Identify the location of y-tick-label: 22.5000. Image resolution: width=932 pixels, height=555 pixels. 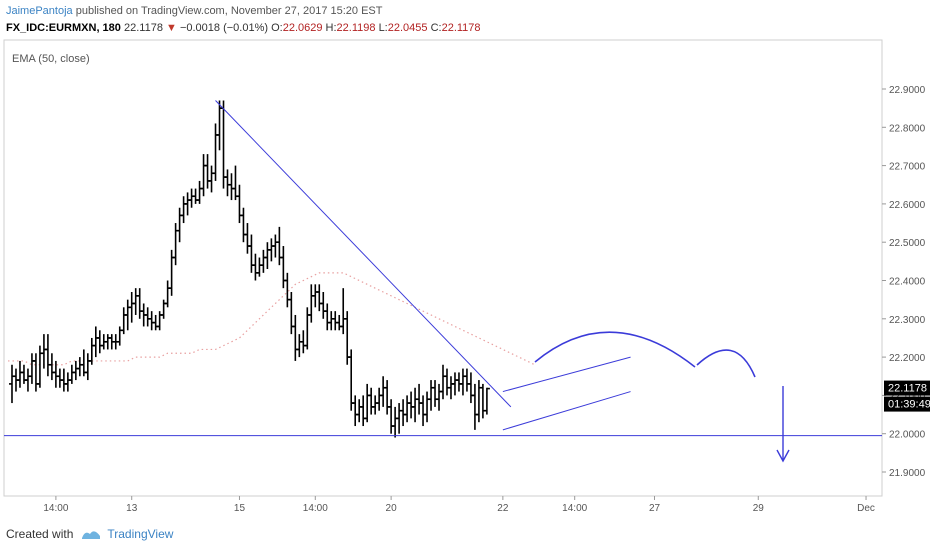
(907, 243).